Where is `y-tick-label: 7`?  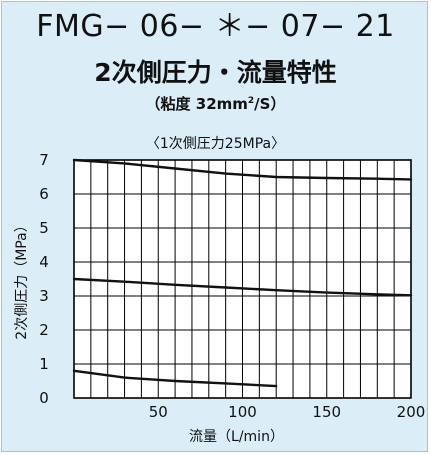 y-tick-label: 7 is located at coordinates (44, 160).